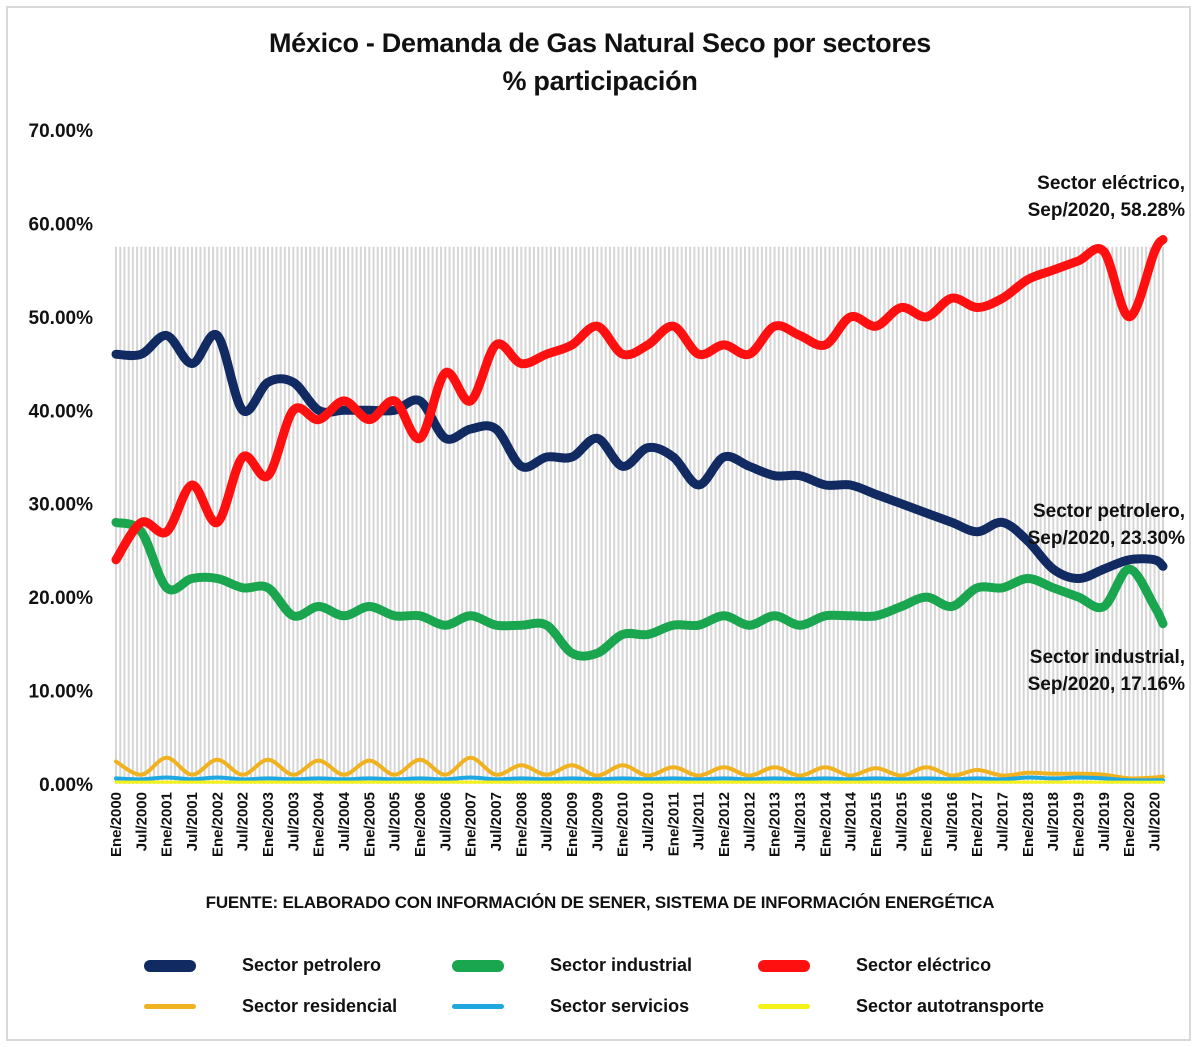  Describe the element at coordinates (471, 824) in the screenshot. I see `x-tick-label: Ene/2007` at that location.